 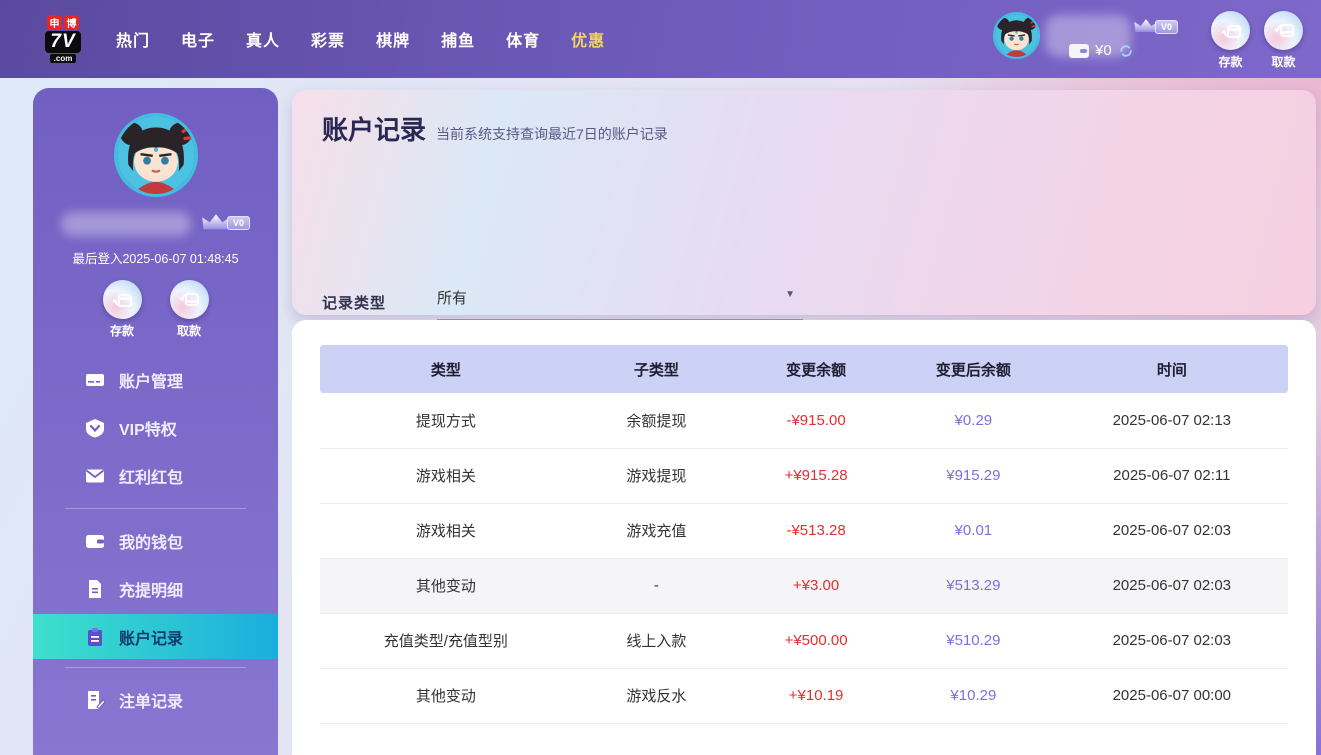 I want to click on vip-icon, so click(x=95, y=428).